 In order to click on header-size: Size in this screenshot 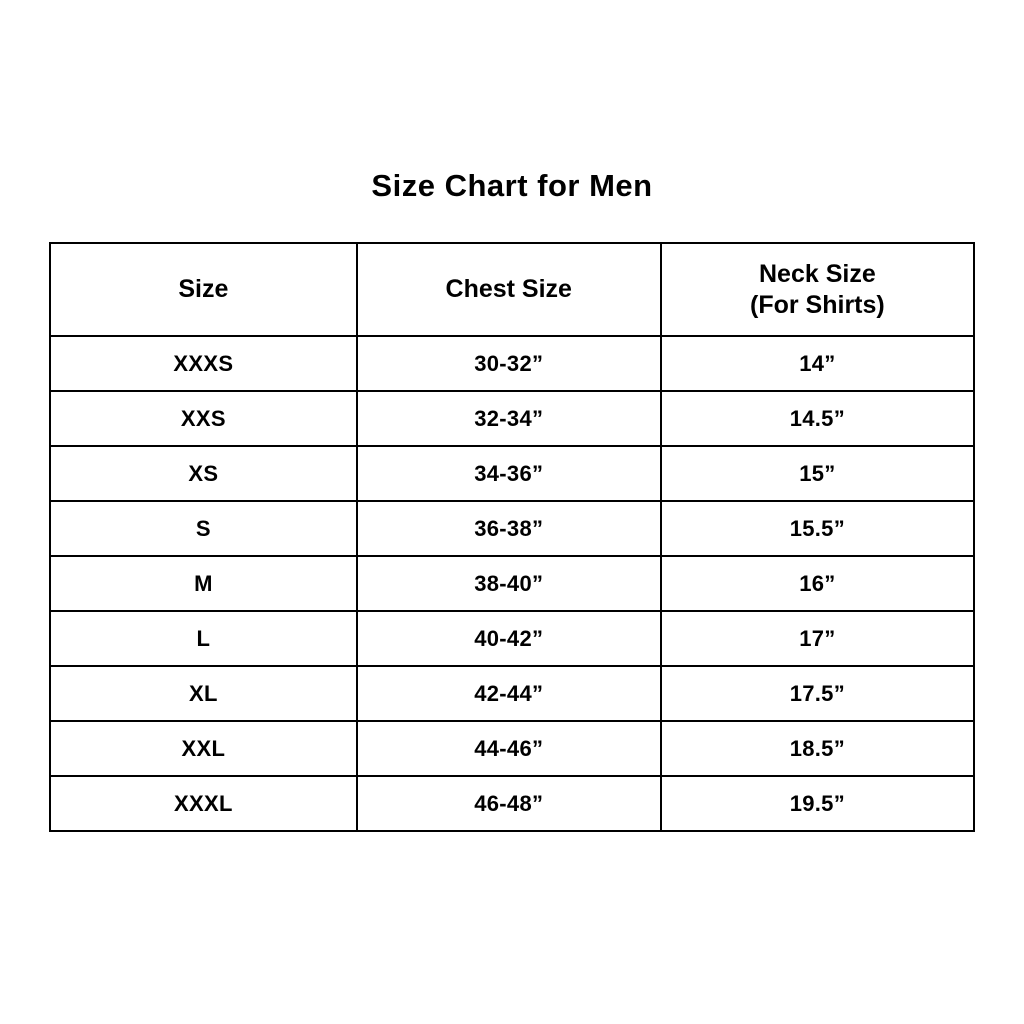, I will do `click(203, 289)`.